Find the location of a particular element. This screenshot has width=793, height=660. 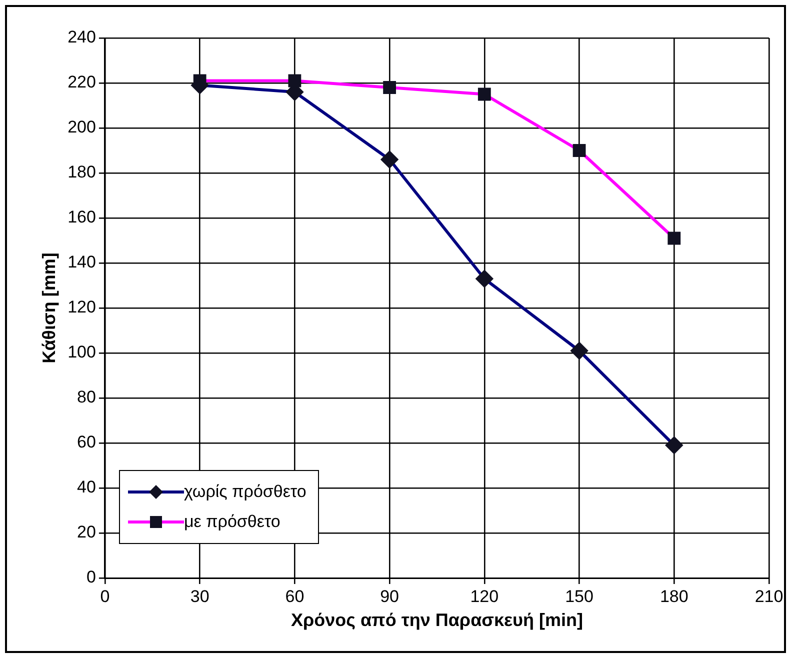

y-tick-label: 80 is located at coordinates (86, 397).